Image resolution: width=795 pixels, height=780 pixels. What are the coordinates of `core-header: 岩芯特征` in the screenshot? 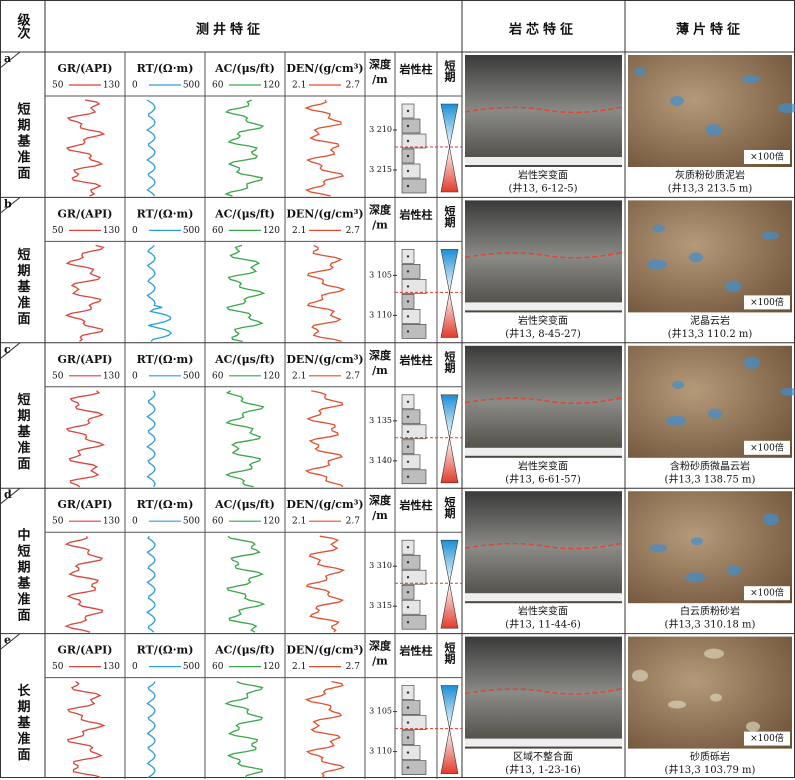 It's located at (542, 30).